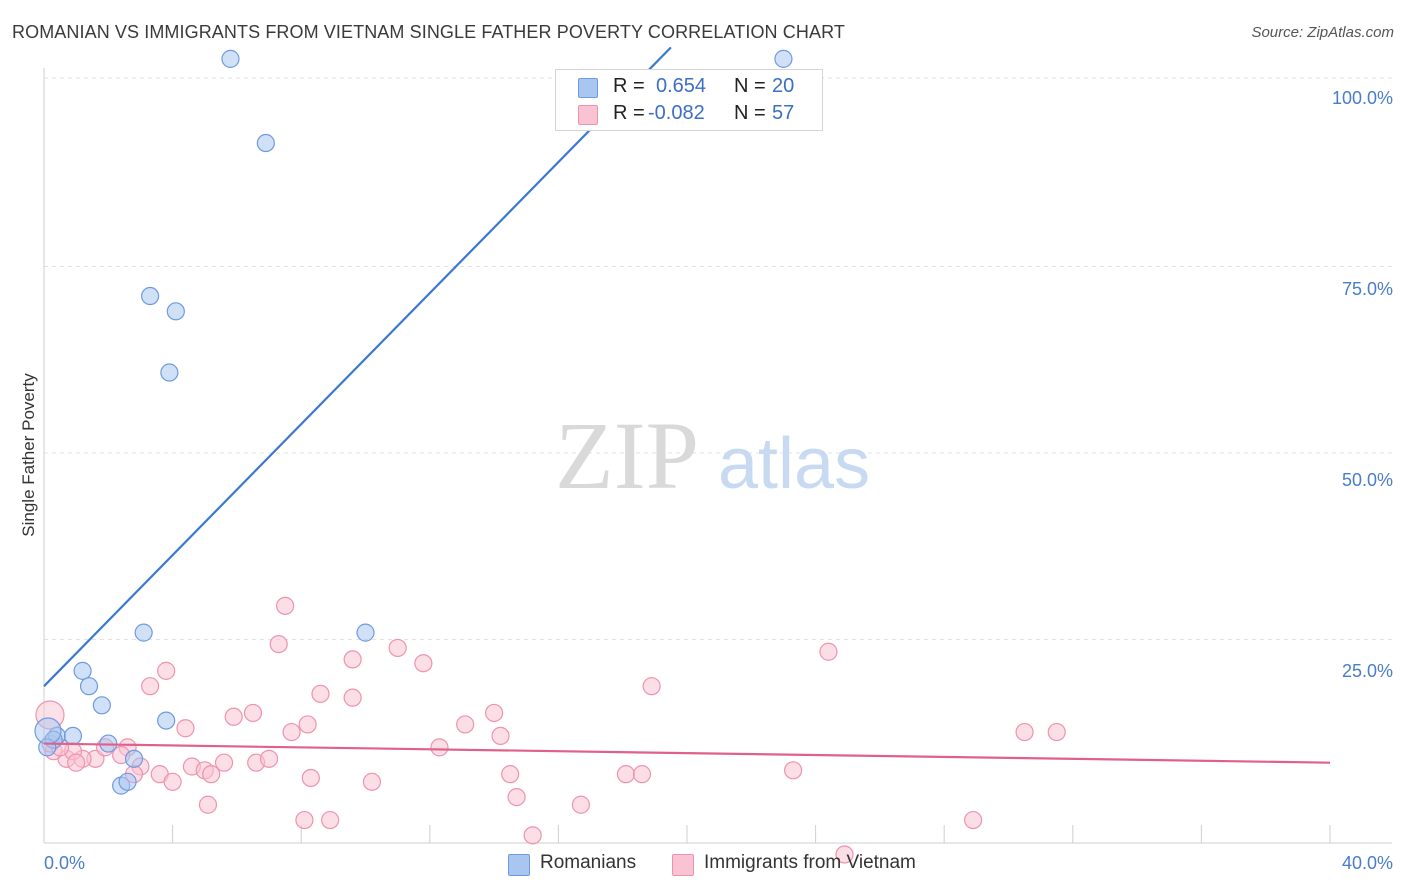 The image size is (1406, 892). What do you see at coordinates (588, 115) in the screenshot?
I see `legend-swatch-vietnam` at bounding box center [588, 115].